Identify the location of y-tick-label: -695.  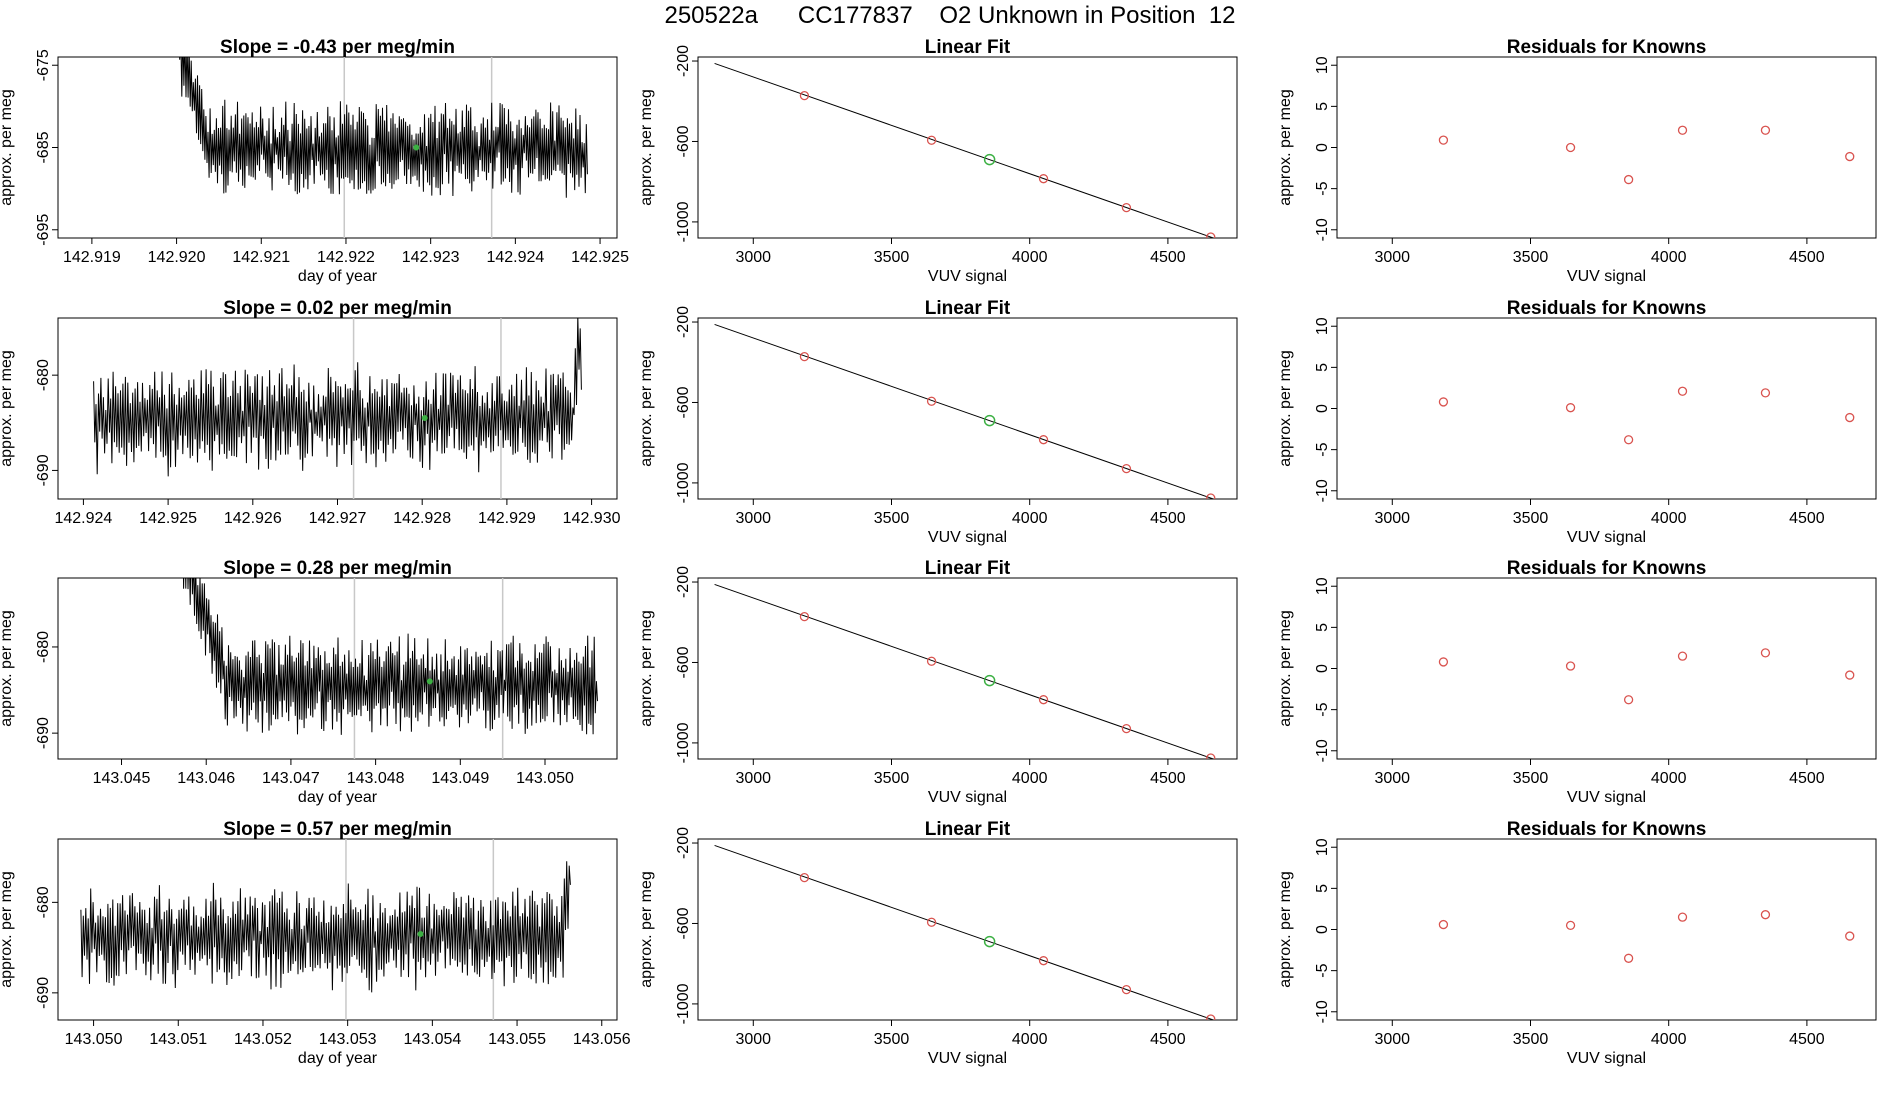
(43, 230).